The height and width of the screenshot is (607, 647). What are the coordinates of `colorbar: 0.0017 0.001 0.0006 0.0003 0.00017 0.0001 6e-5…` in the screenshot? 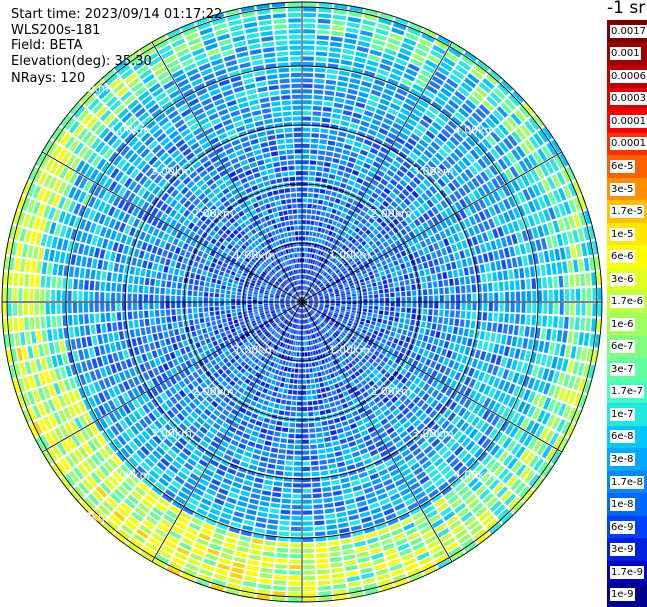 It's located at (627, 313).